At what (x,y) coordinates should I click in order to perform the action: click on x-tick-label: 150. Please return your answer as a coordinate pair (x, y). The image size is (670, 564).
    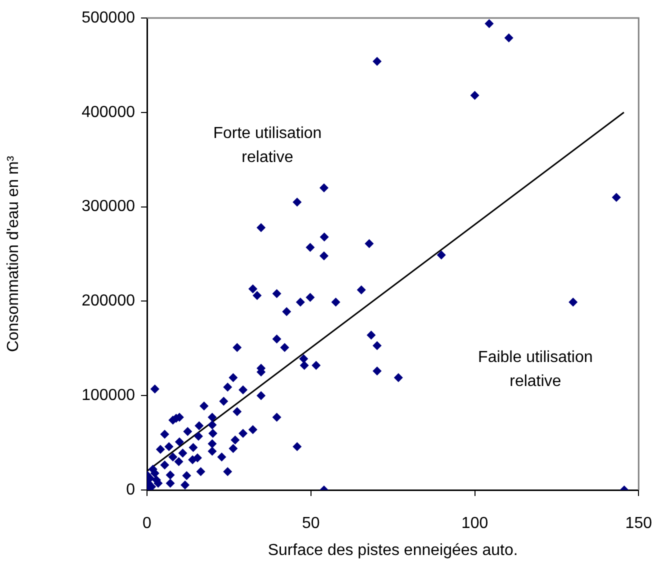
    Looking at the image, I should click on (638, 523).